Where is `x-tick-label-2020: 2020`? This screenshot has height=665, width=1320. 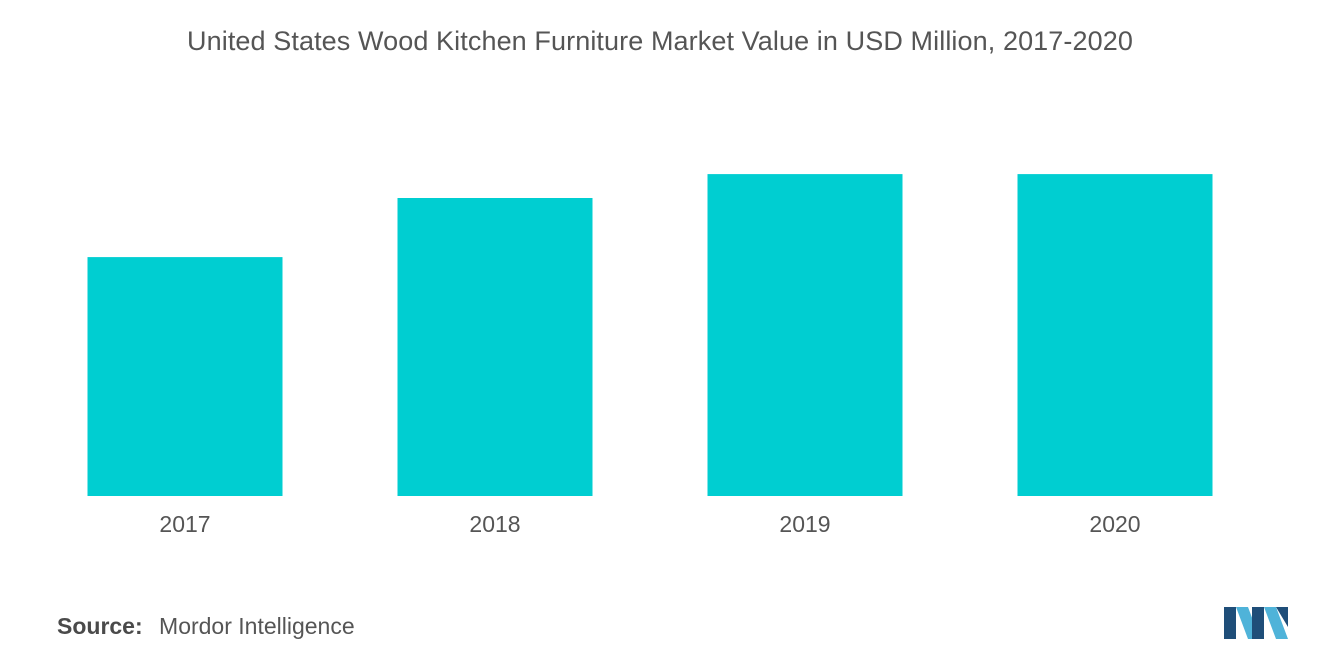 x-tick-label-2020: 2020 is located at coordinates (1114, 524).